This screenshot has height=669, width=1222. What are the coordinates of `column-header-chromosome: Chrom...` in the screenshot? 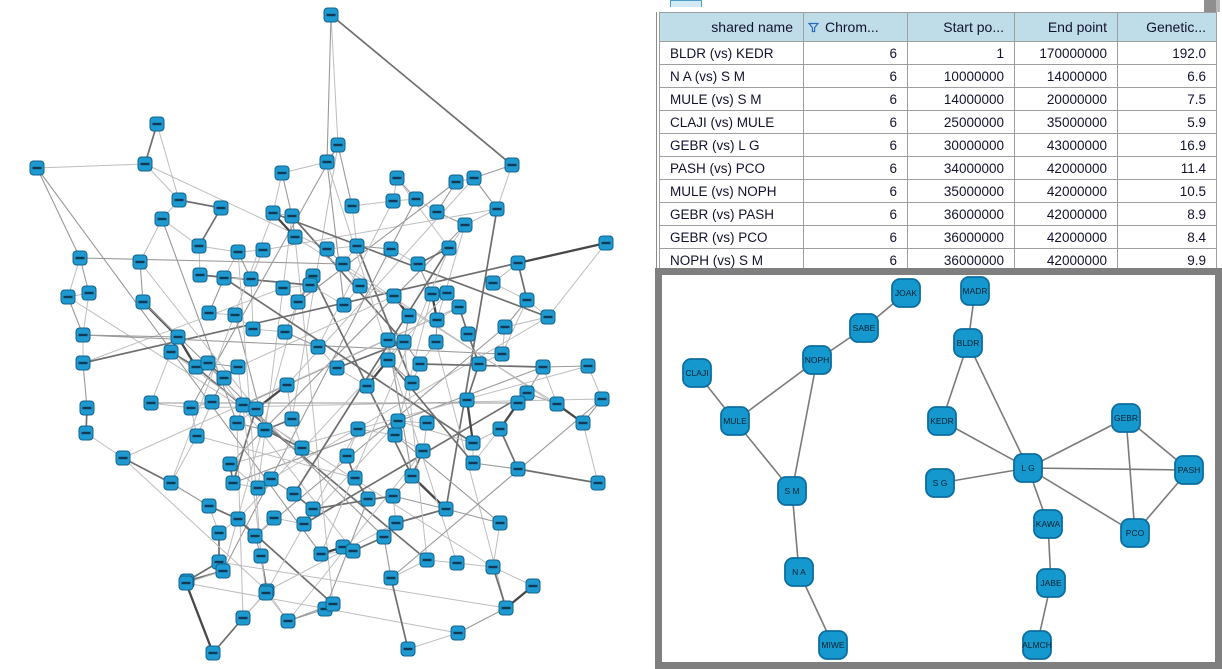 It's located at (855, 27).